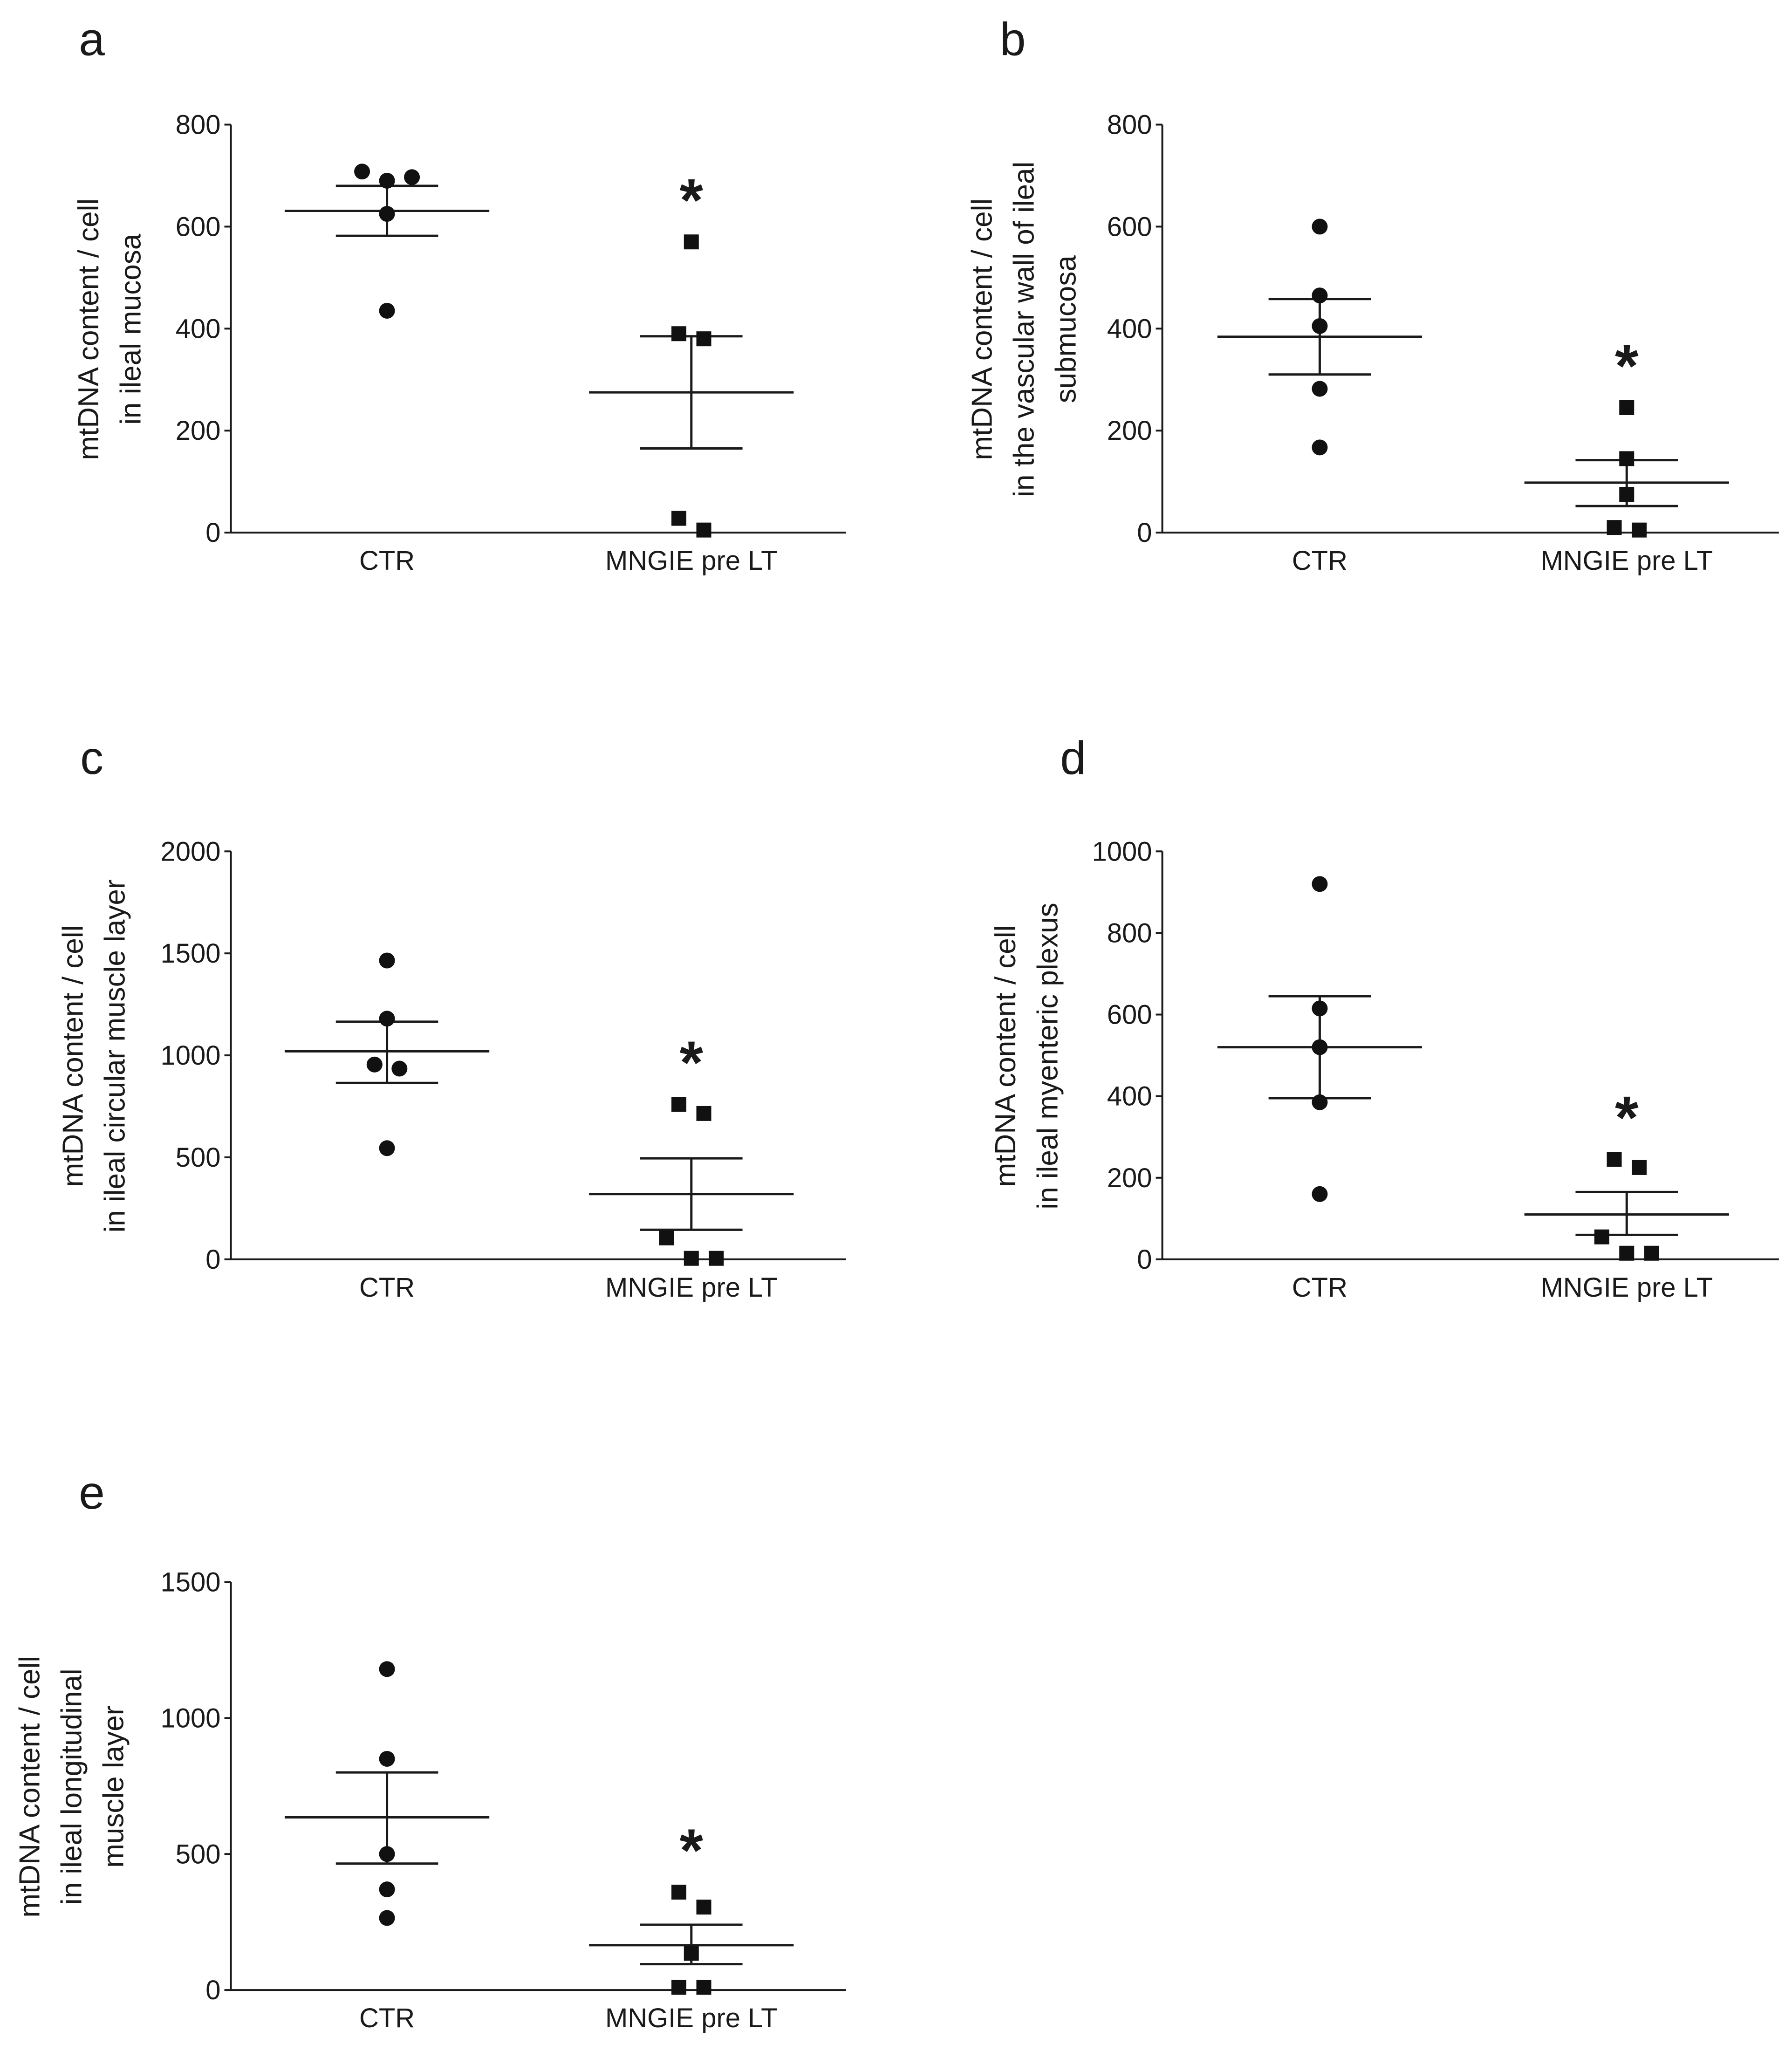 This screenshot has width=1792, height=2051. I want to click on y-tick-label: 2000, so click(191, 852).